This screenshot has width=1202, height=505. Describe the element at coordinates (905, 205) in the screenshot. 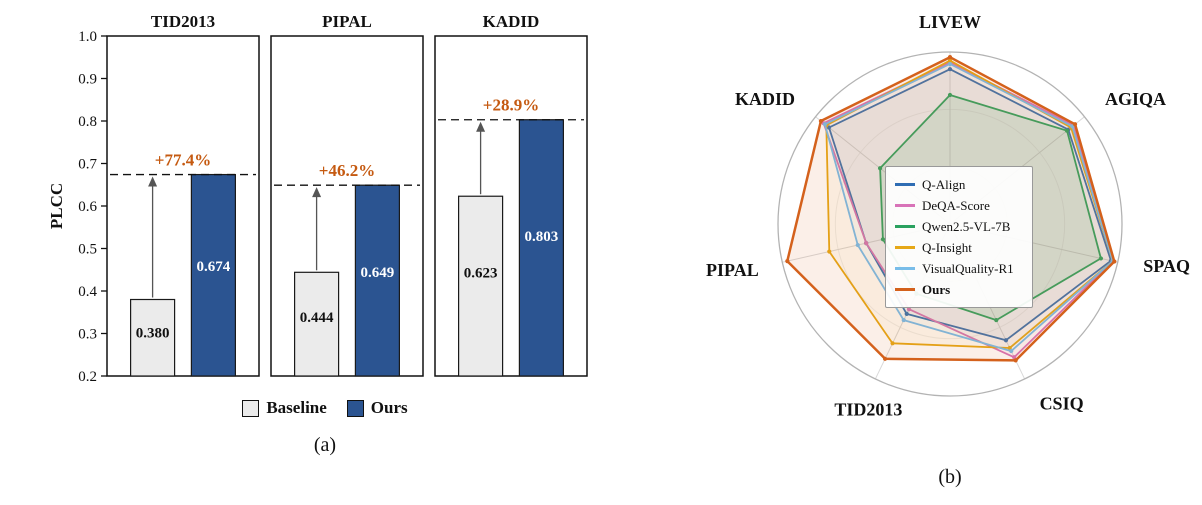

I see `legend-line-deqa-score` at that location.